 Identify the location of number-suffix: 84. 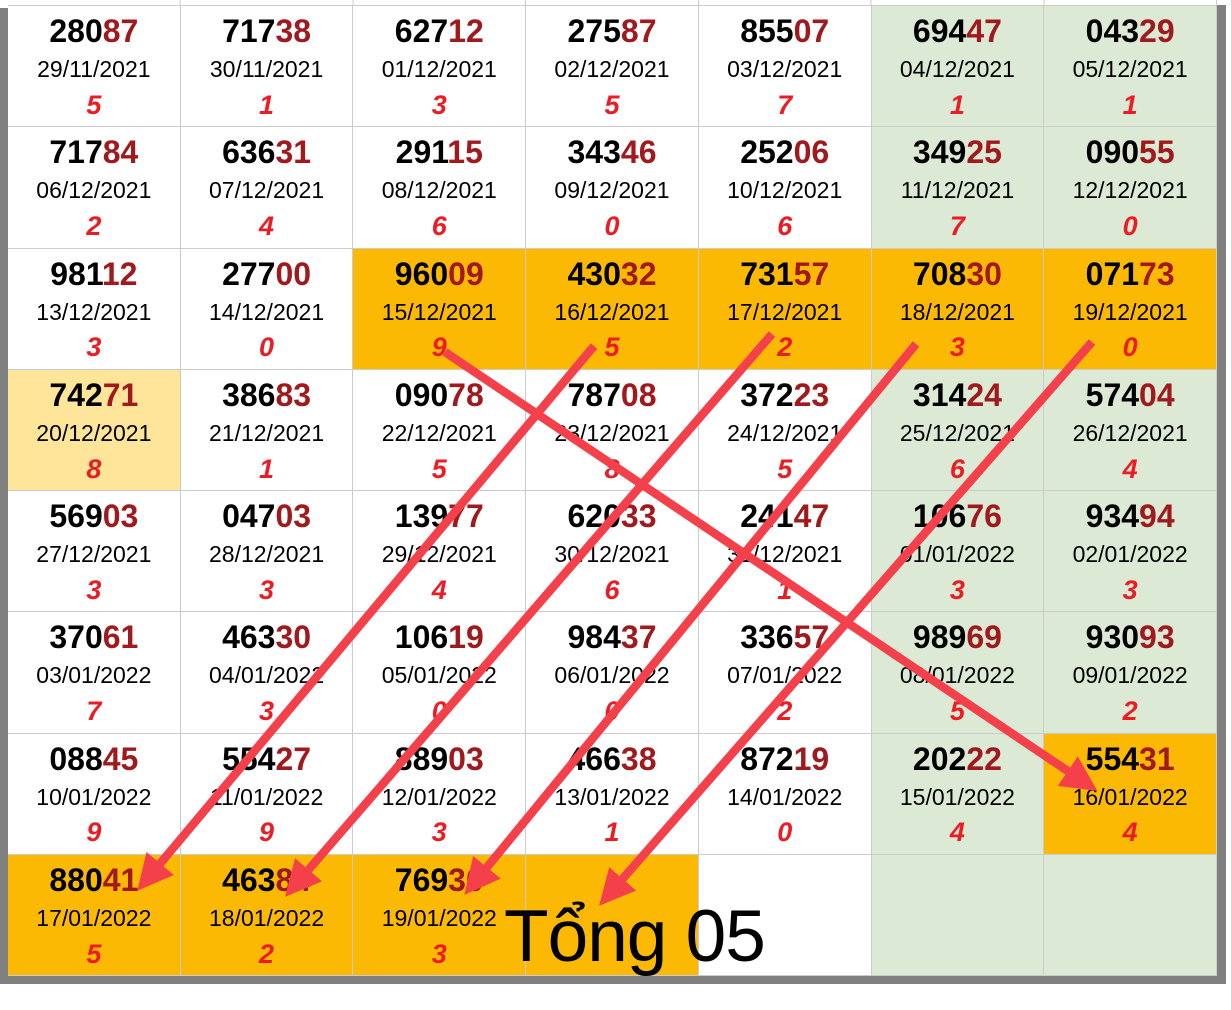
(120, 152).